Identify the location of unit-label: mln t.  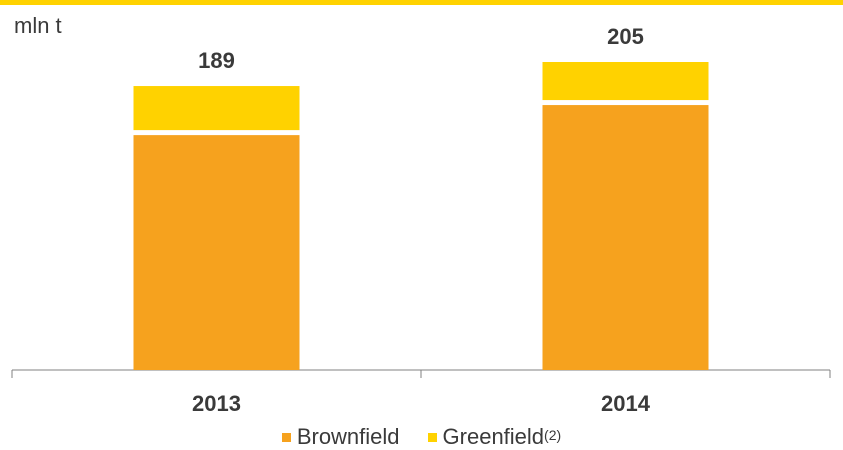
(38, 25).